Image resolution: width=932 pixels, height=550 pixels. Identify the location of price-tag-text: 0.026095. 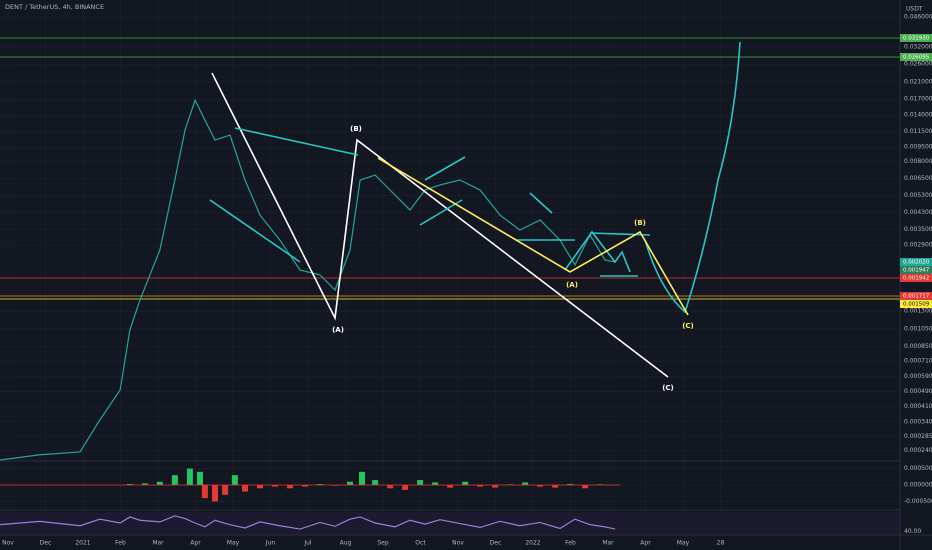
(916, 58).